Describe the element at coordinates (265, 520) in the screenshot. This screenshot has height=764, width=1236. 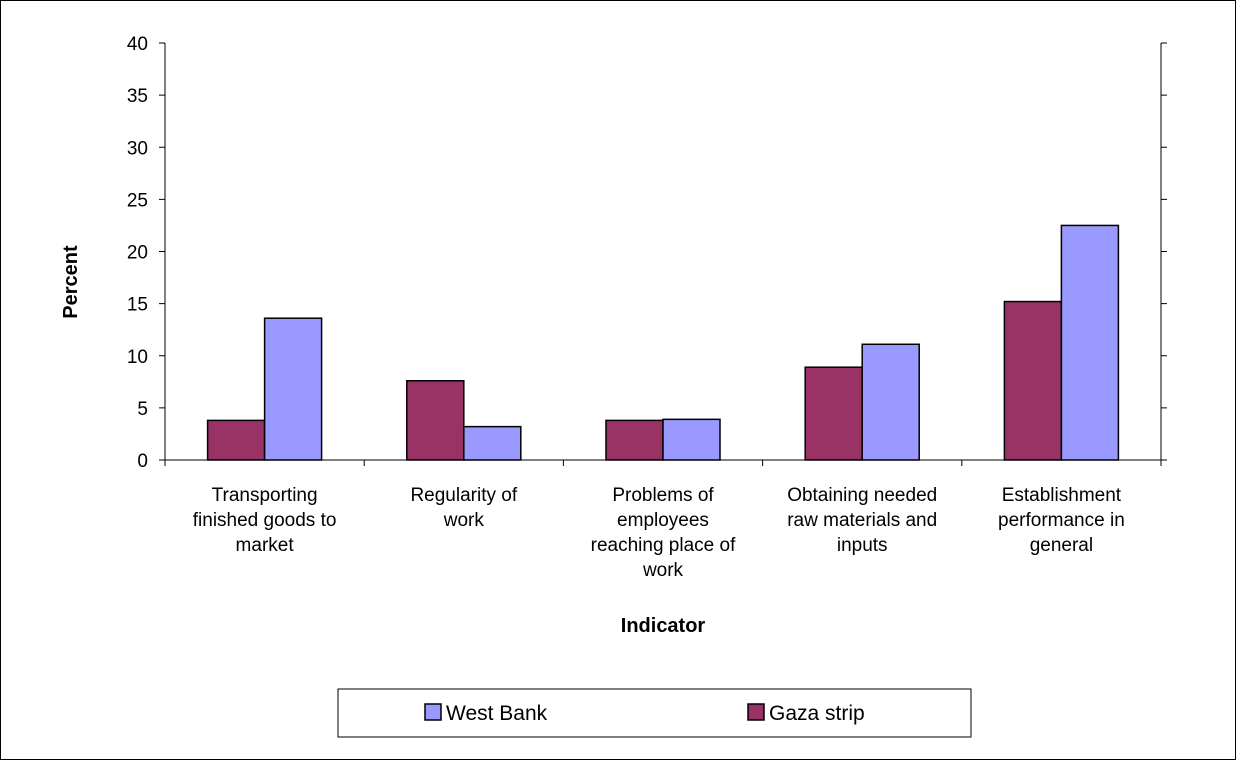
I see `x-tick-label: Transporting finished goods to market` at that location.